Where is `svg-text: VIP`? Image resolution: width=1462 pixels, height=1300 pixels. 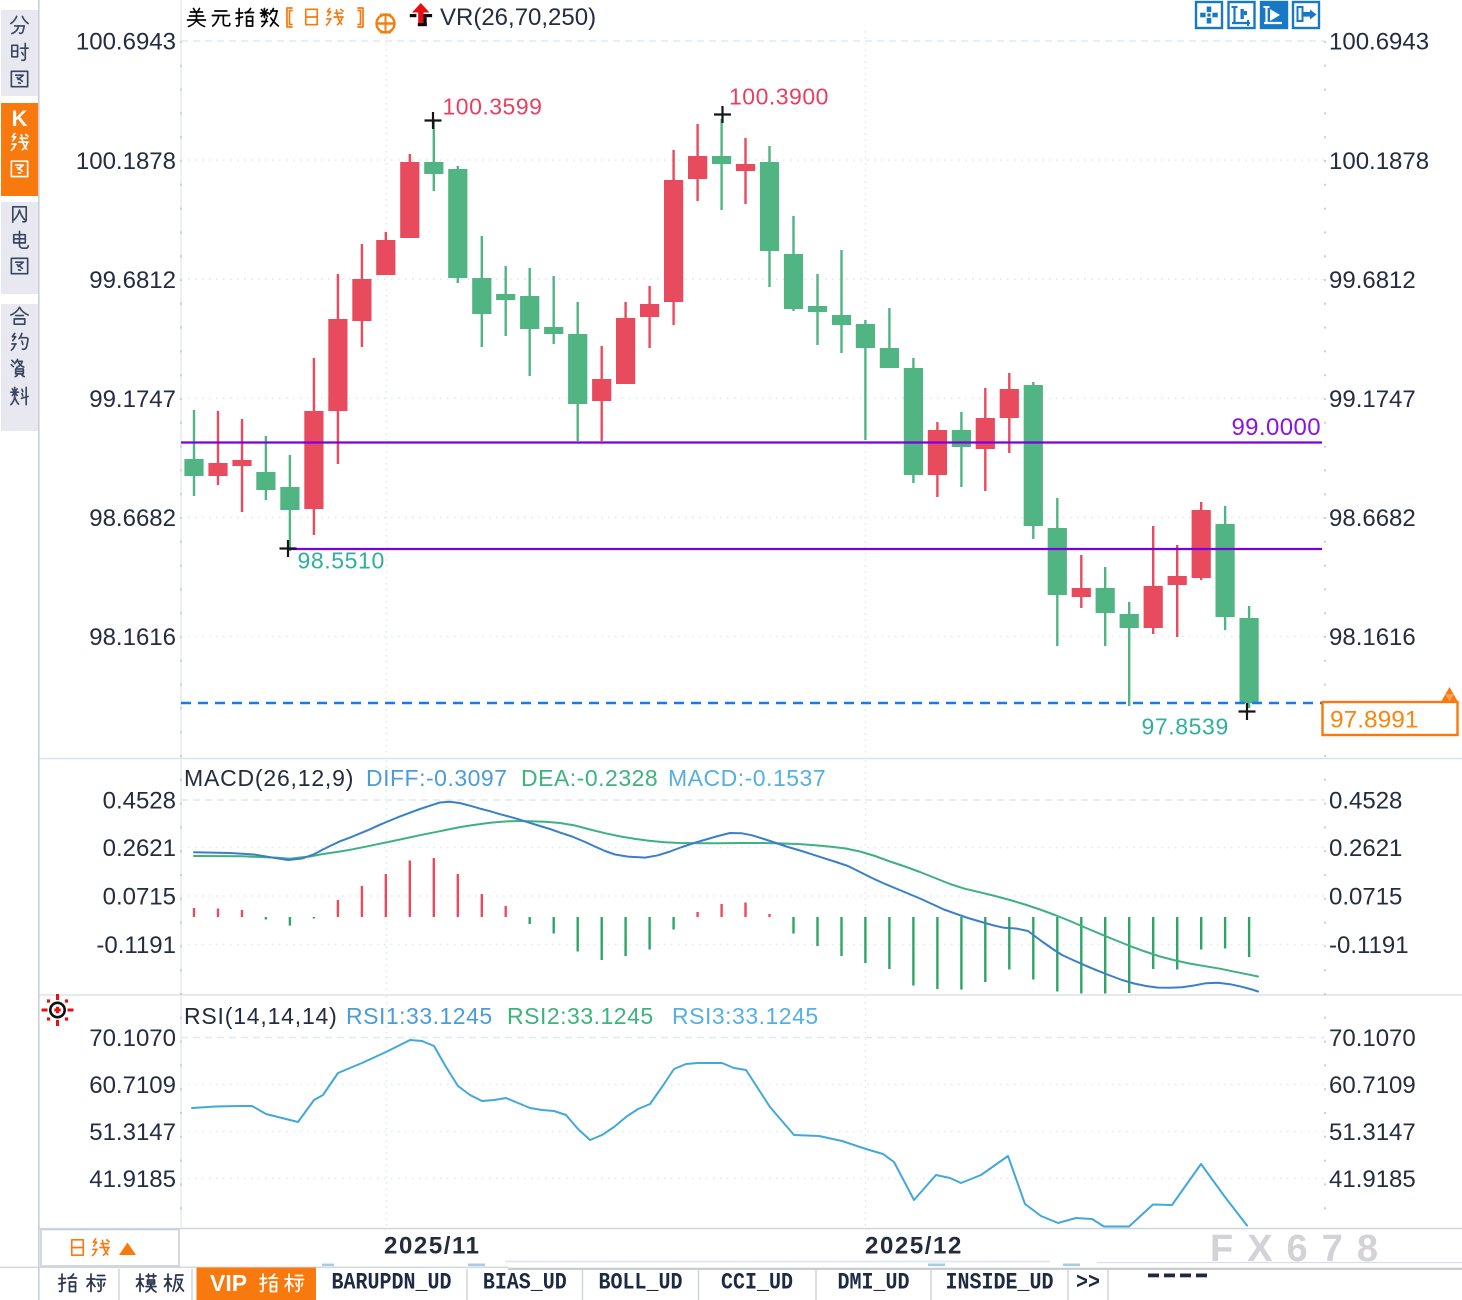
svg-text: VIP is located at coordinates (228, 1283).